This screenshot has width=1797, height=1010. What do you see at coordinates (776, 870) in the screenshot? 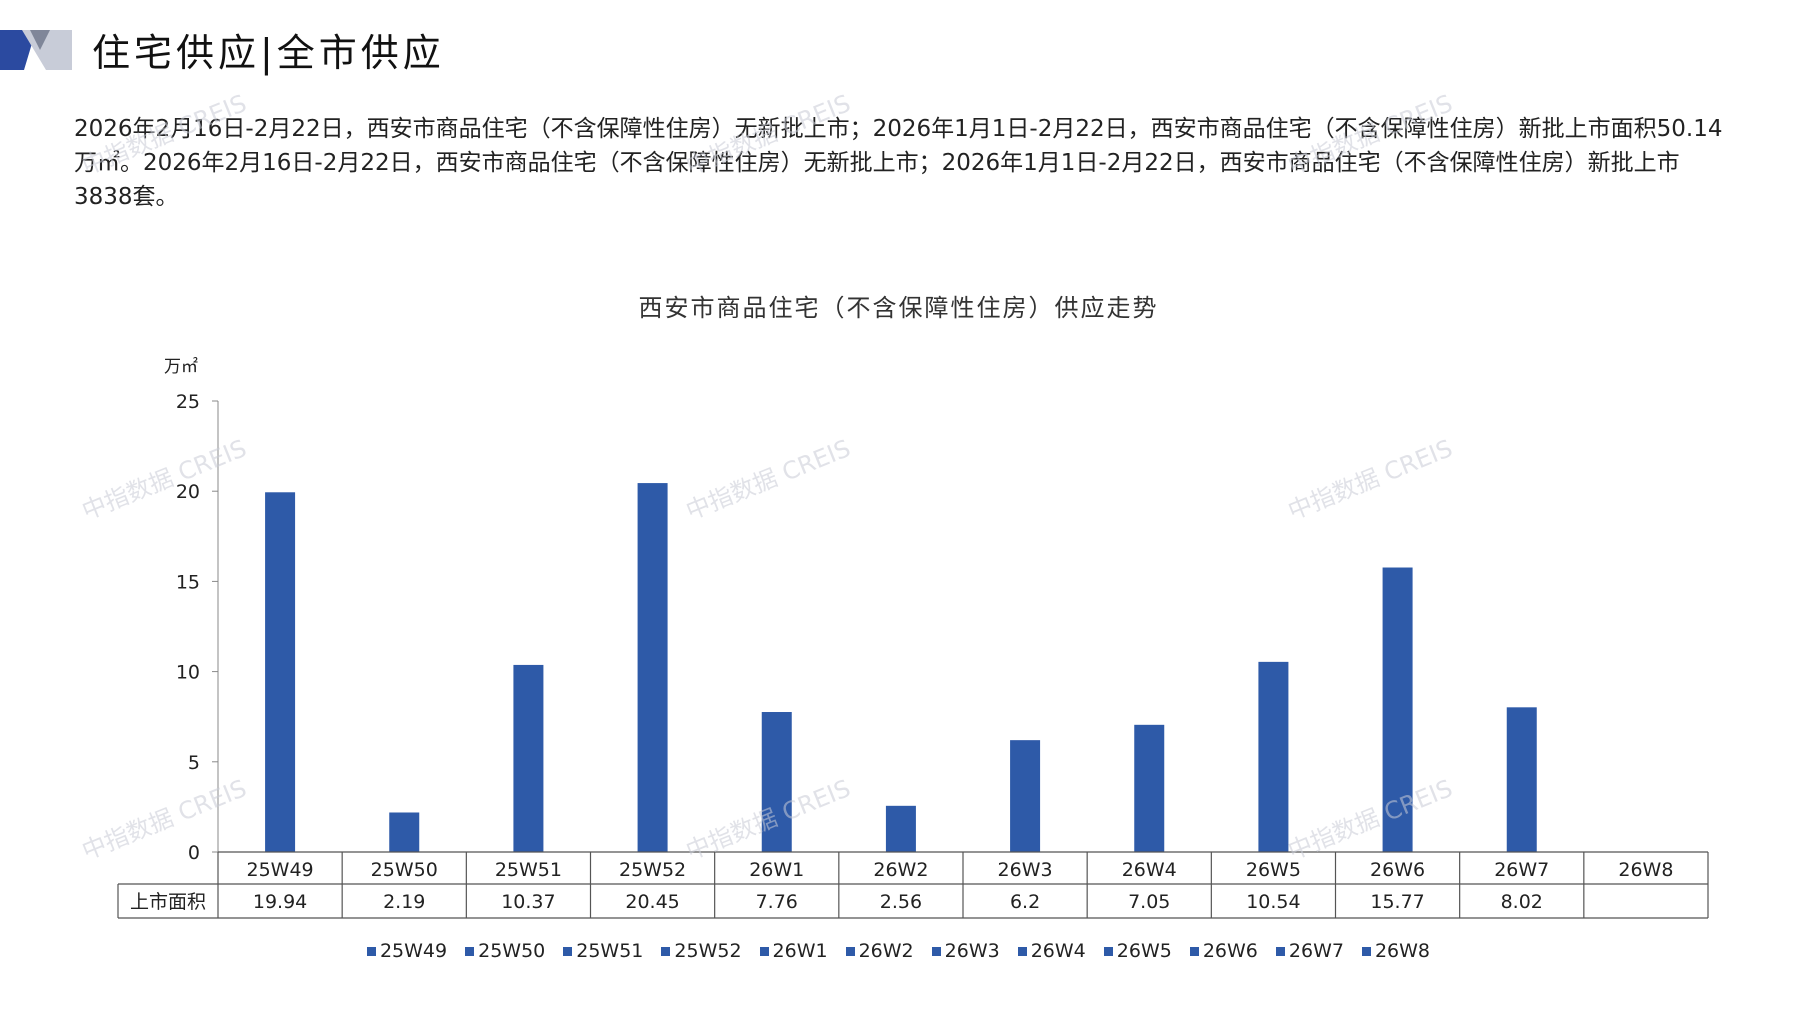
I see `x-tick-label: 26W1` at bounding box center [776, 870].